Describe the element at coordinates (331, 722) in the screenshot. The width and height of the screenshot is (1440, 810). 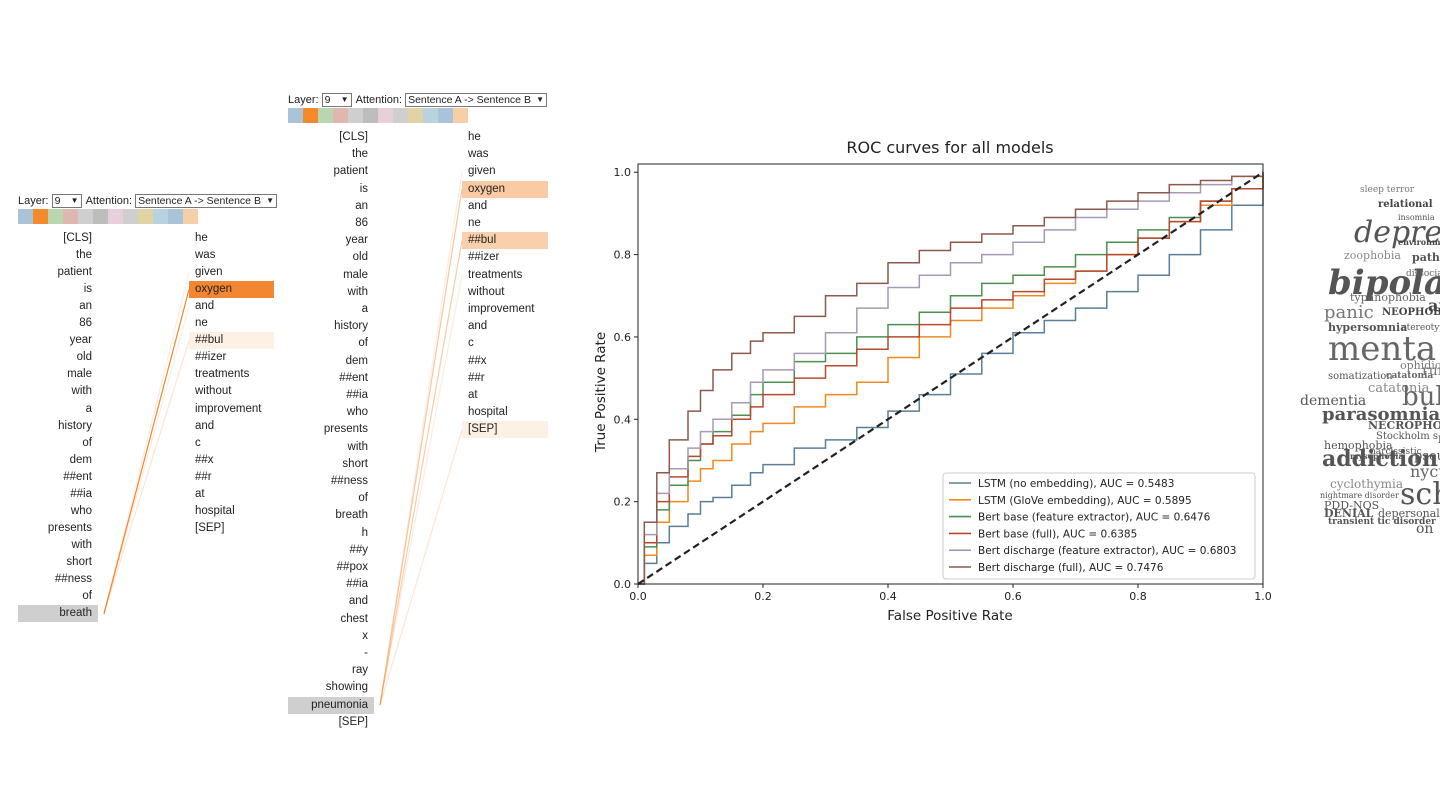
I see `sentence-a-token: [SEP]` at that location.